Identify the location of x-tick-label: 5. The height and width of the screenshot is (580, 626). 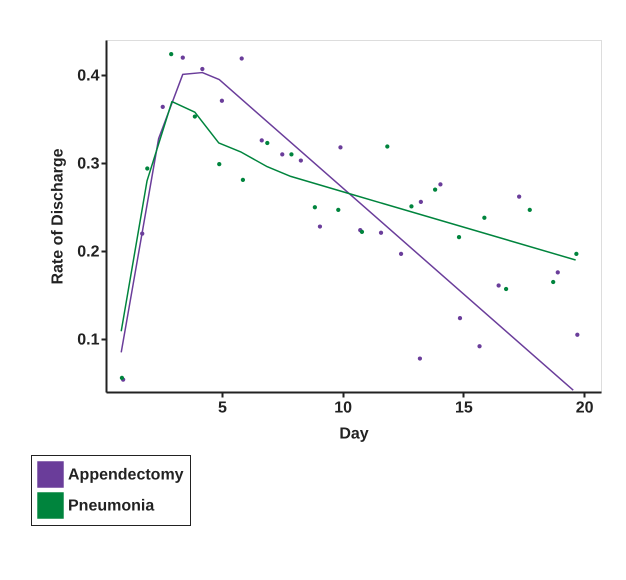
(222, 408).